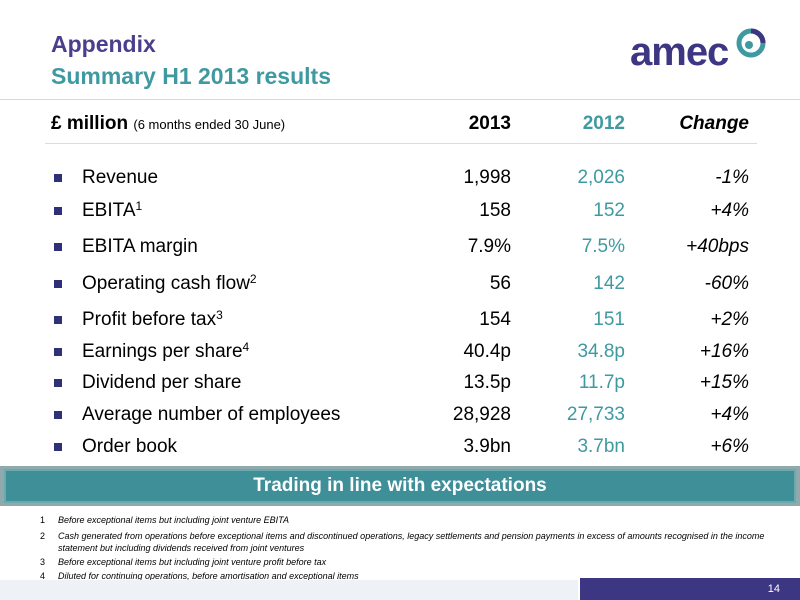  I want to click on value-2012: 34.8p, so click(601, 351).